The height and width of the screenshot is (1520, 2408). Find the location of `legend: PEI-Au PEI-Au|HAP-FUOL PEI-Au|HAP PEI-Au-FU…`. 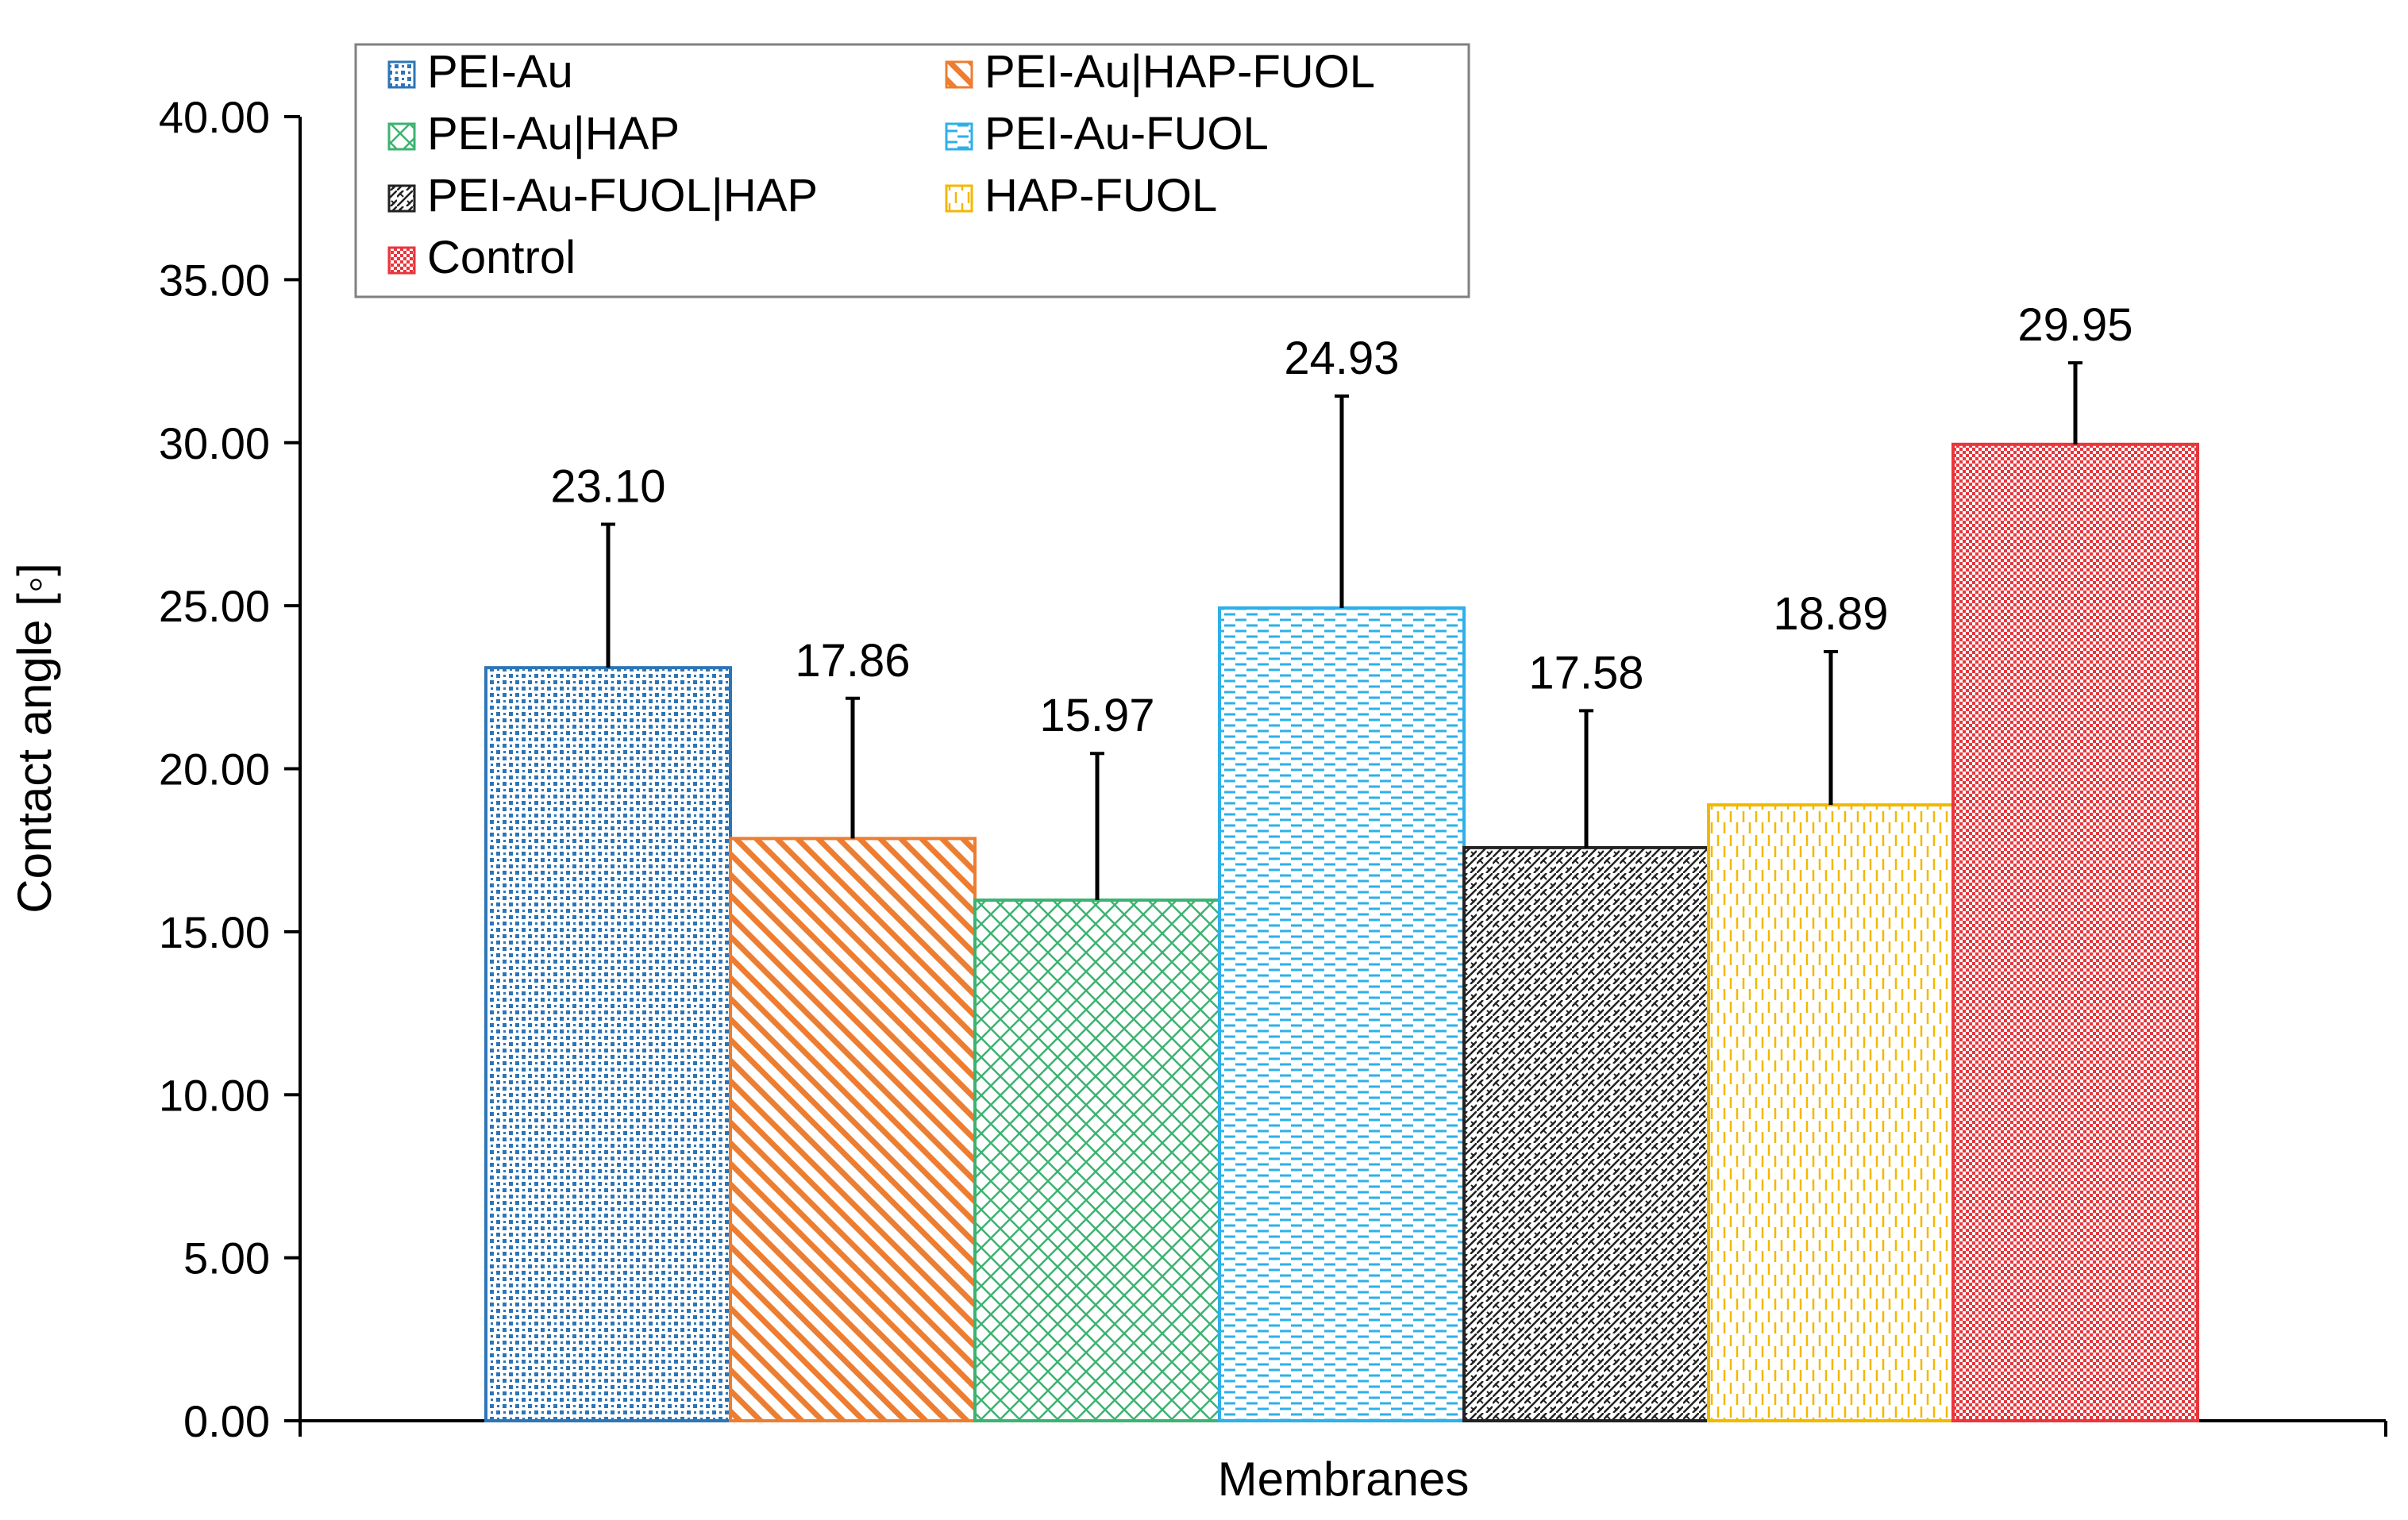

legend: PEI-Au PEI-Au|HAP-FUOL PEI-Au|HAP PEI-Au-FU… is located at coordinates (912, 170).